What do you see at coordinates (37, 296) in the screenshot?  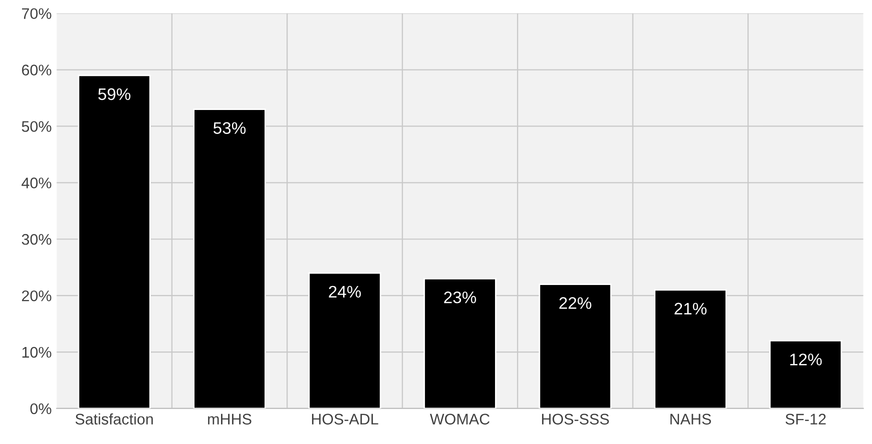 I see `y-tick-label: 20%` at bounding box center [37, 296].